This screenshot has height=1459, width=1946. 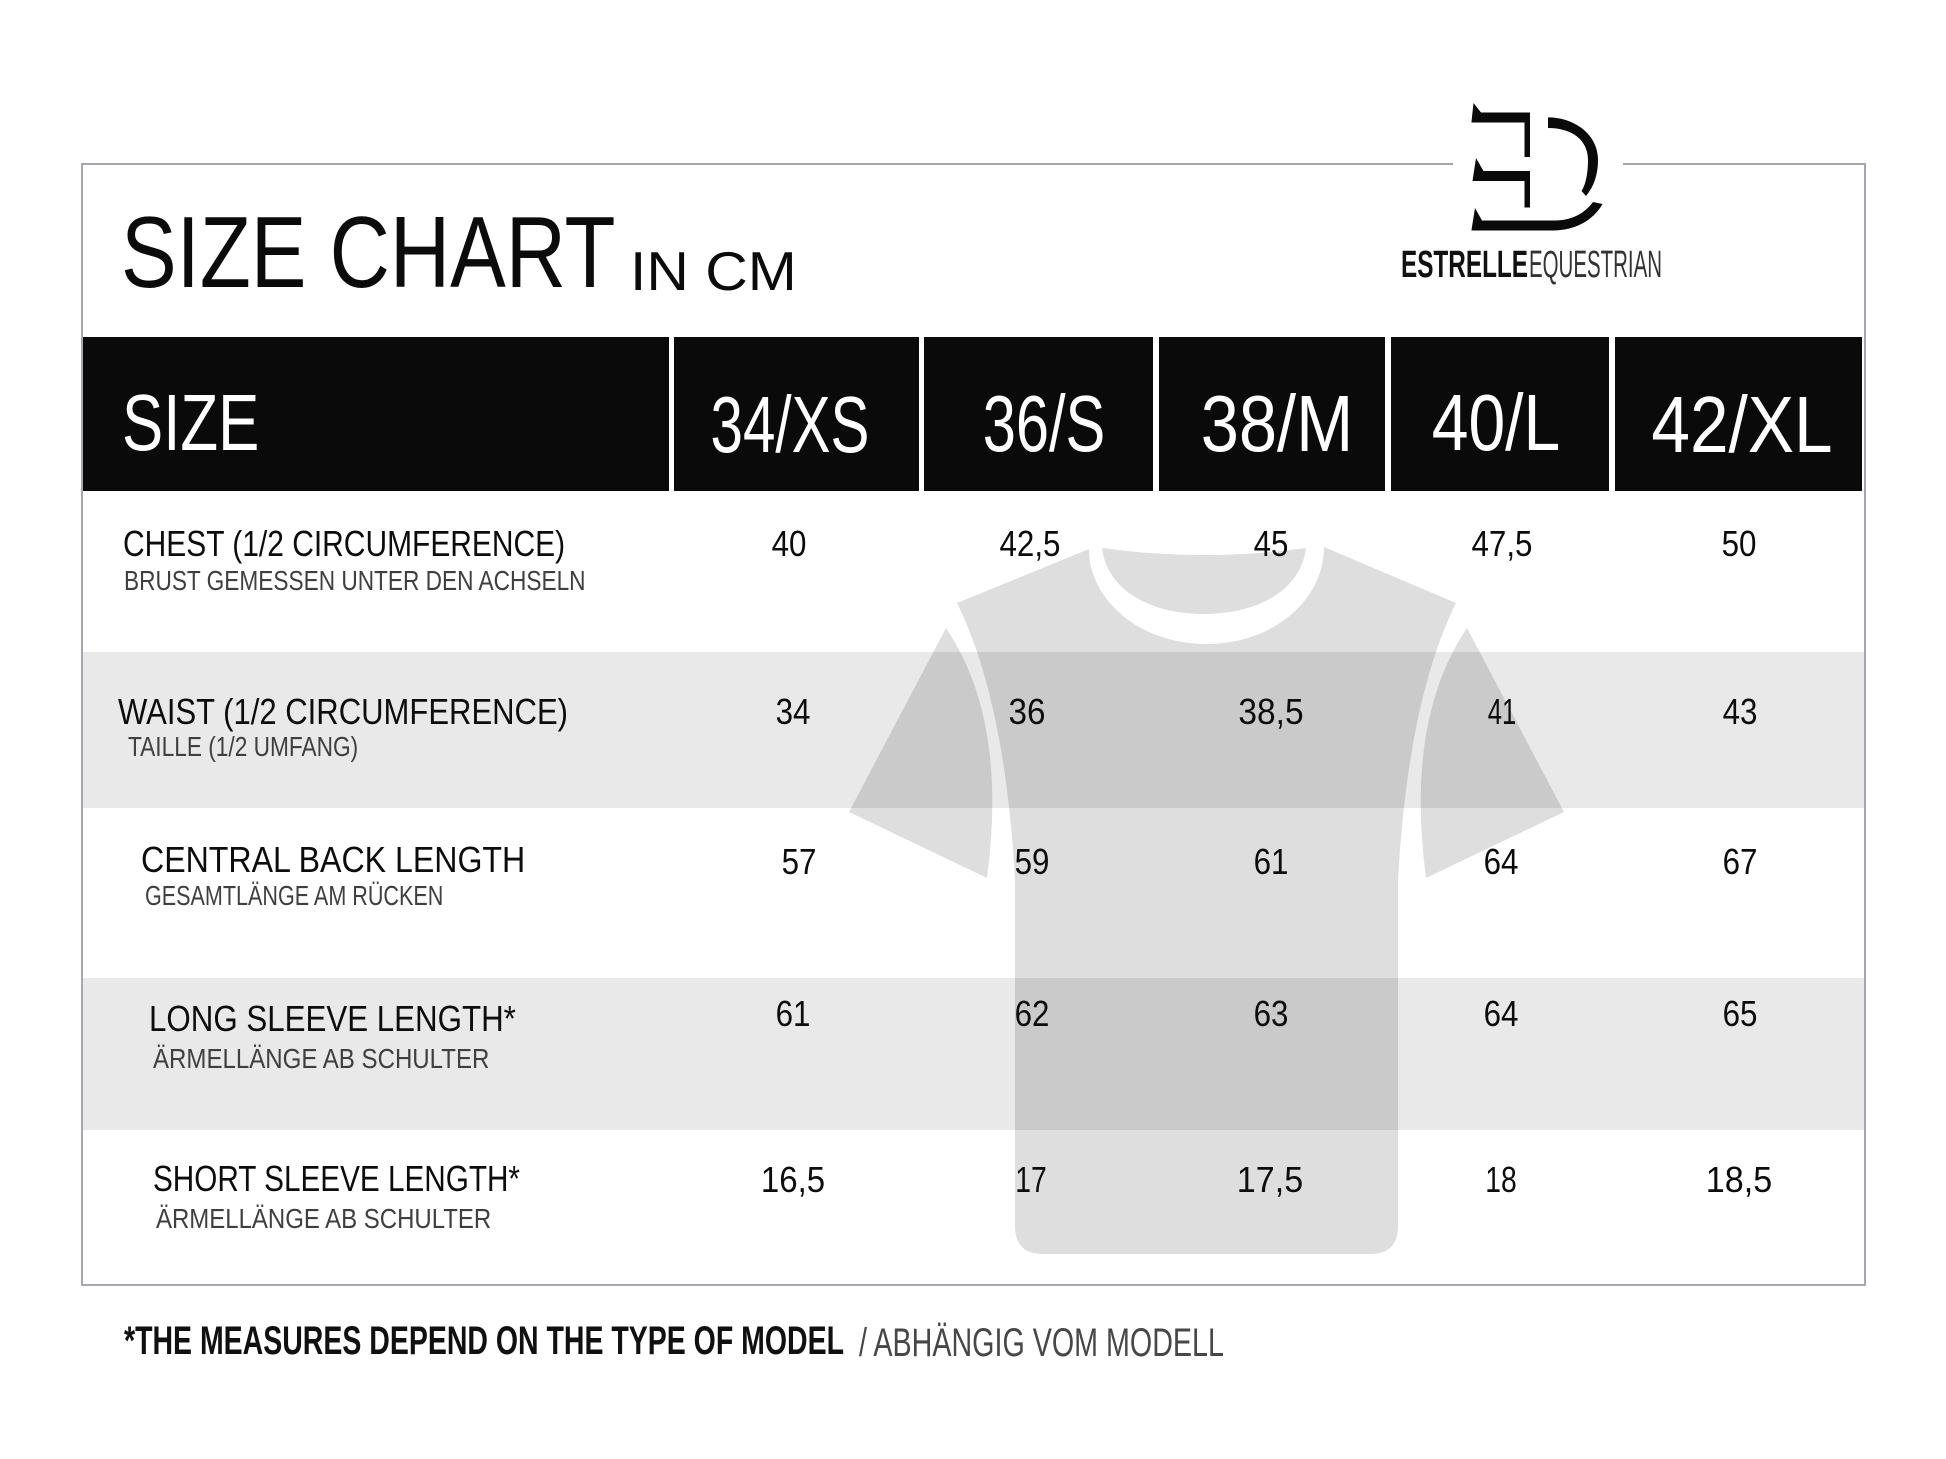 What do you see at coordinates (1595, 265) in the screenshot?
I see `svg-text: EQUESTRIAN` at bounding box center [1595, 265].